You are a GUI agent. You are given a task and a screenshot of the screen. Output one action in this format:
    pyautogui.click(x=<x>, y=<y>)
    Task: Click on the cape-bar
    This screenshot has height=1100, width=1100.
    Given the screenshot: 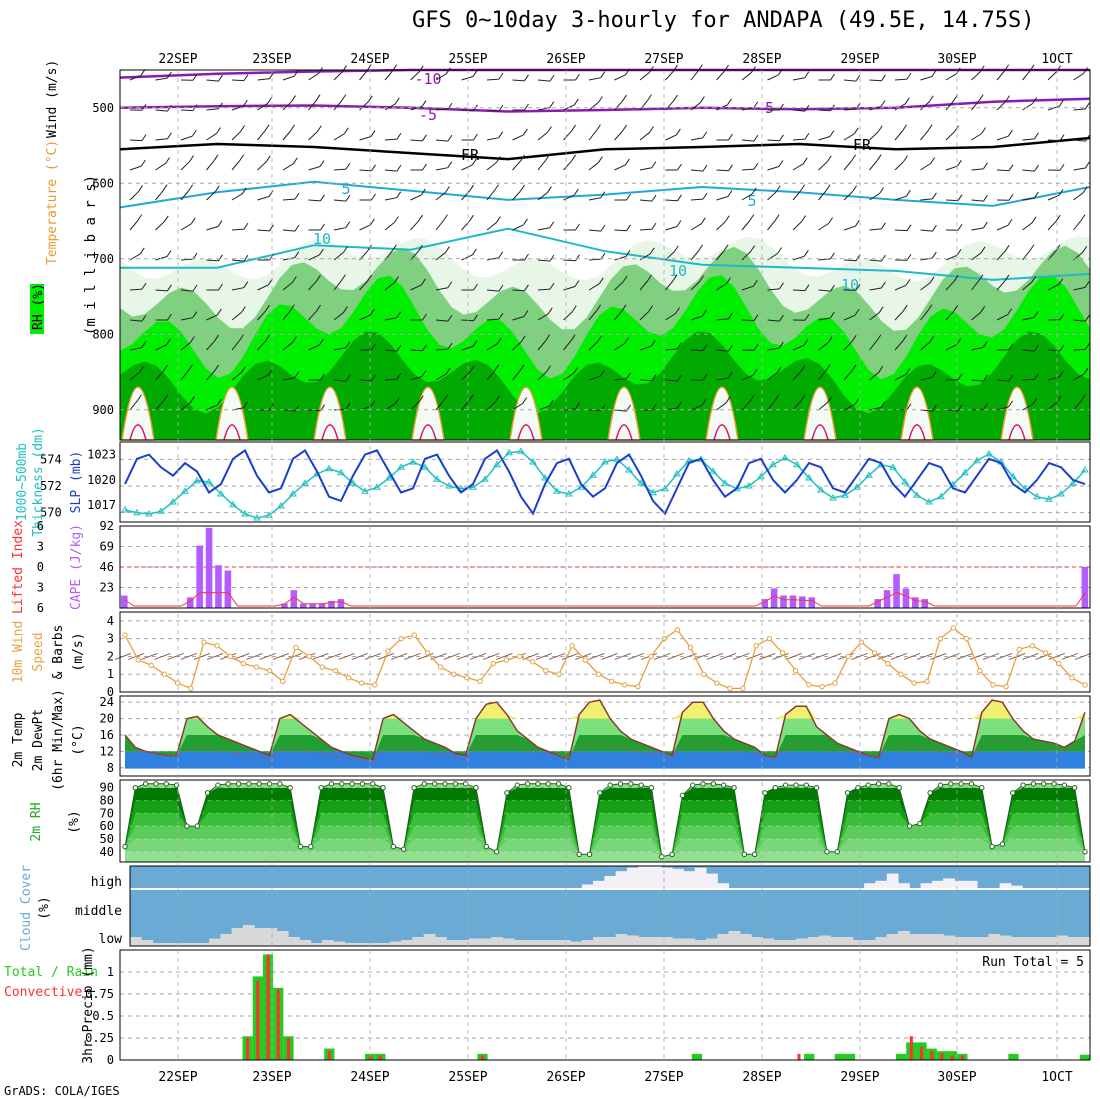 What is the action you would take?
    pyautogui.click(x=312, y=605)
    